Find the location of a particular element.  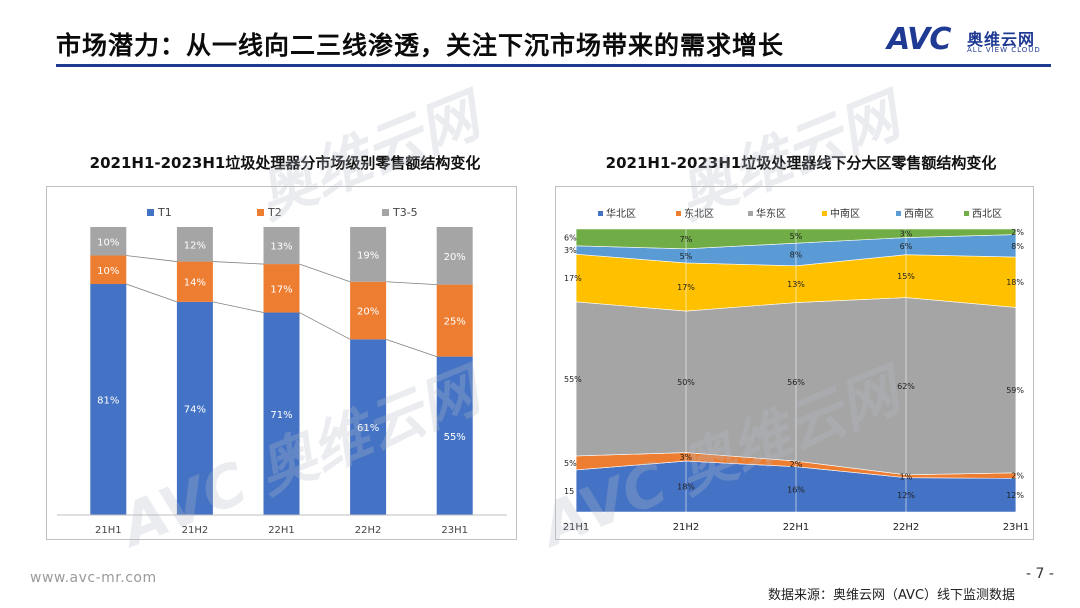

bar-label-T3-5-21H1: 10% is located at coordinates (108, 242).